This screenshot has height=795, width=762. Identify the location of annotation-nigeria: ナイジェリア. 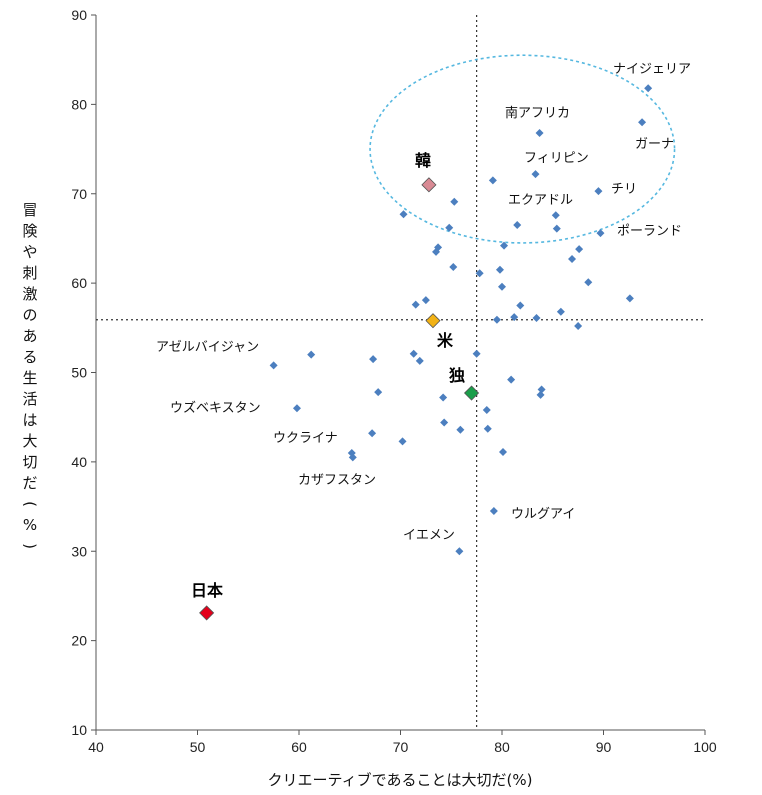
(652, 69).